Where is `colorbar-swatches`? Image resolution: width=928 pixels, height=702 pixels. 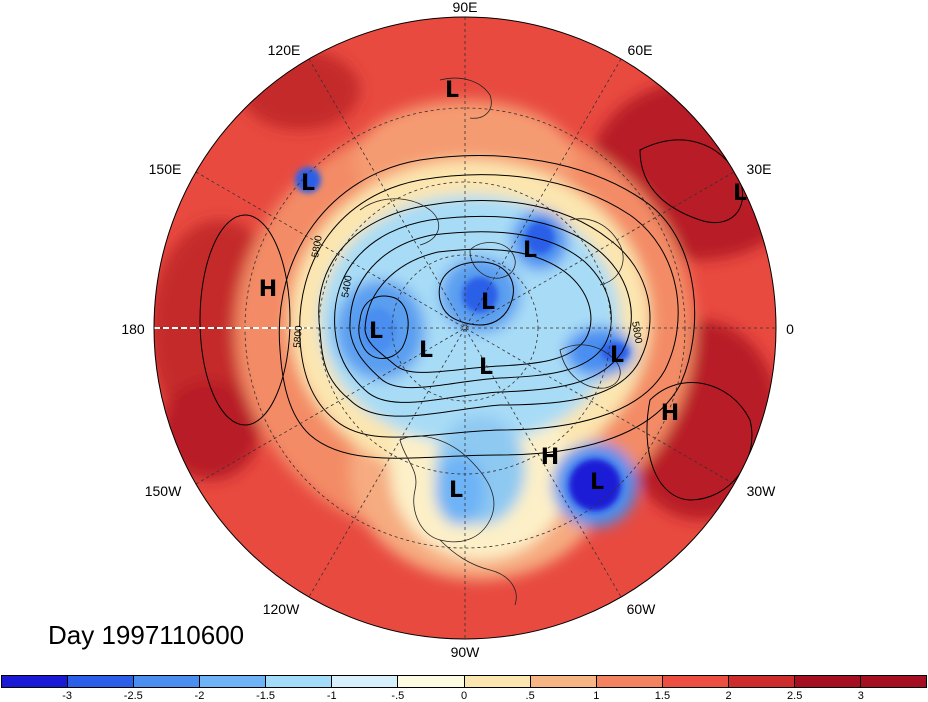 colorbar-swatches is located at coordinates (464, 681).